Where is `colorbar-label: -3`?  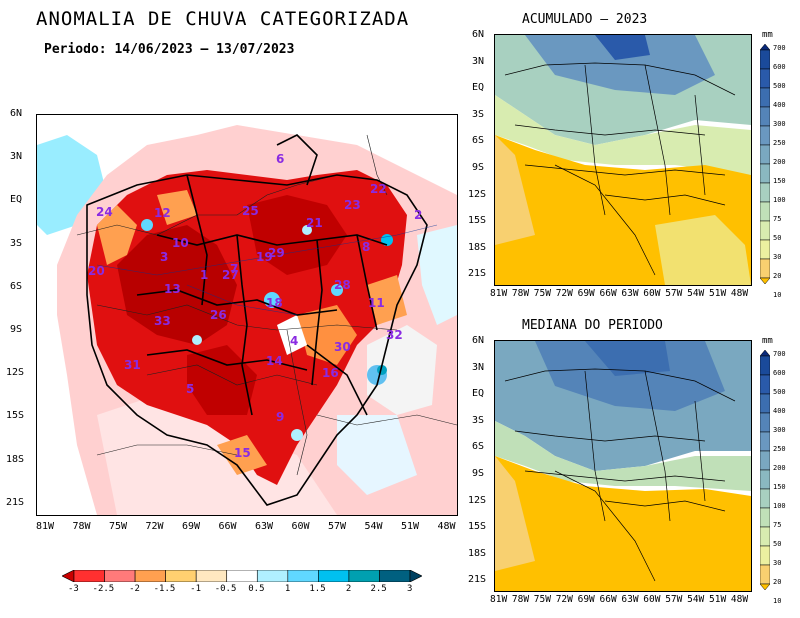
colorbar-label: -3 is located at coordinates (73, 589).